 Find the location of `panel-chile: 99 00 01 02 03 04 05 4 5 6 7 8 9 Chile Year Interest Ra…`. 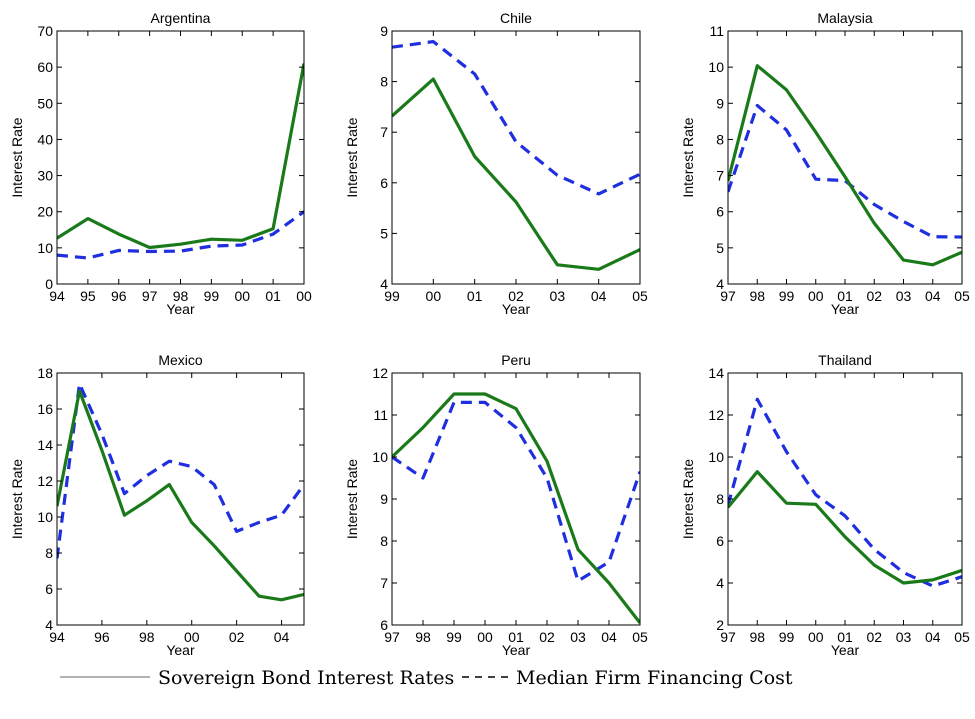

panel-chile: 99 00 01 02 03 04 05 4 5 6 7 8 9 Chile Year Interest Ra… is located at coordinates (496, 163).